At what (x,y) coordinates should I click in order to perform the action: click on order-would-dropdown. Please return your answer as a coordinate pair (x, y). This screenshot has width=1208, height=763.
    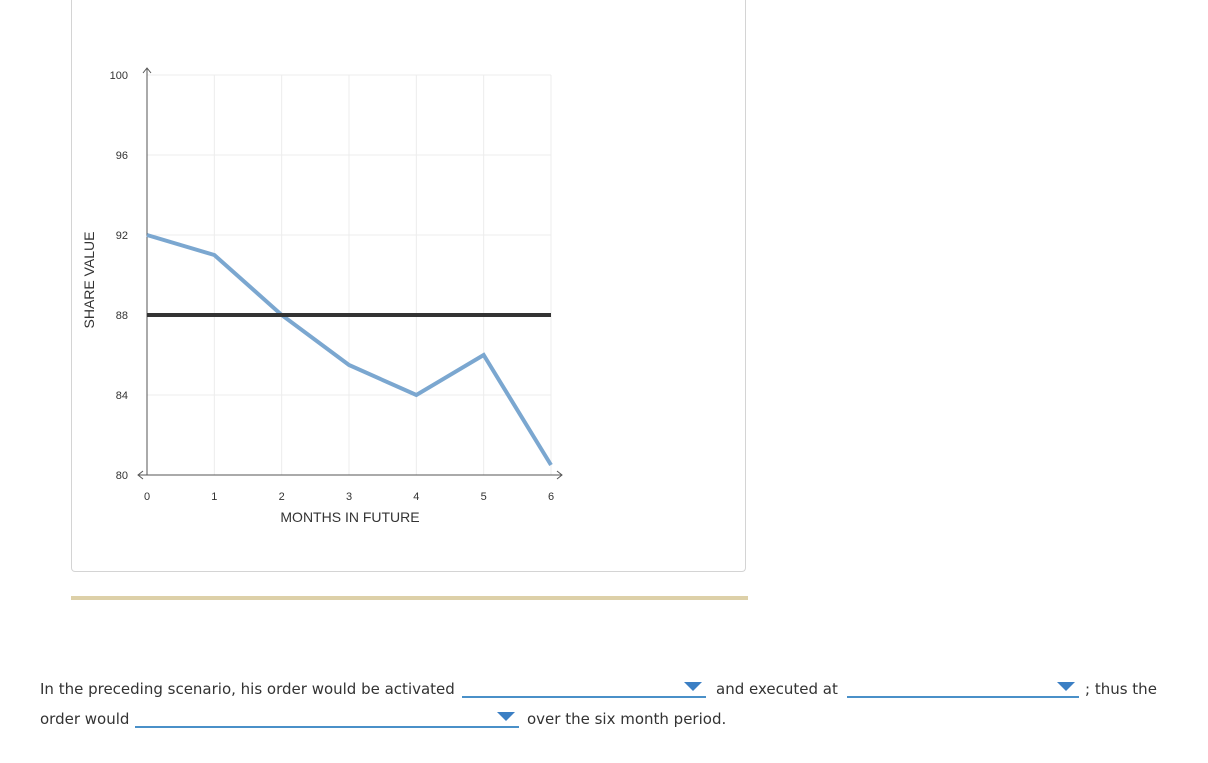
    Looking at the image, I should click on (327, 716).